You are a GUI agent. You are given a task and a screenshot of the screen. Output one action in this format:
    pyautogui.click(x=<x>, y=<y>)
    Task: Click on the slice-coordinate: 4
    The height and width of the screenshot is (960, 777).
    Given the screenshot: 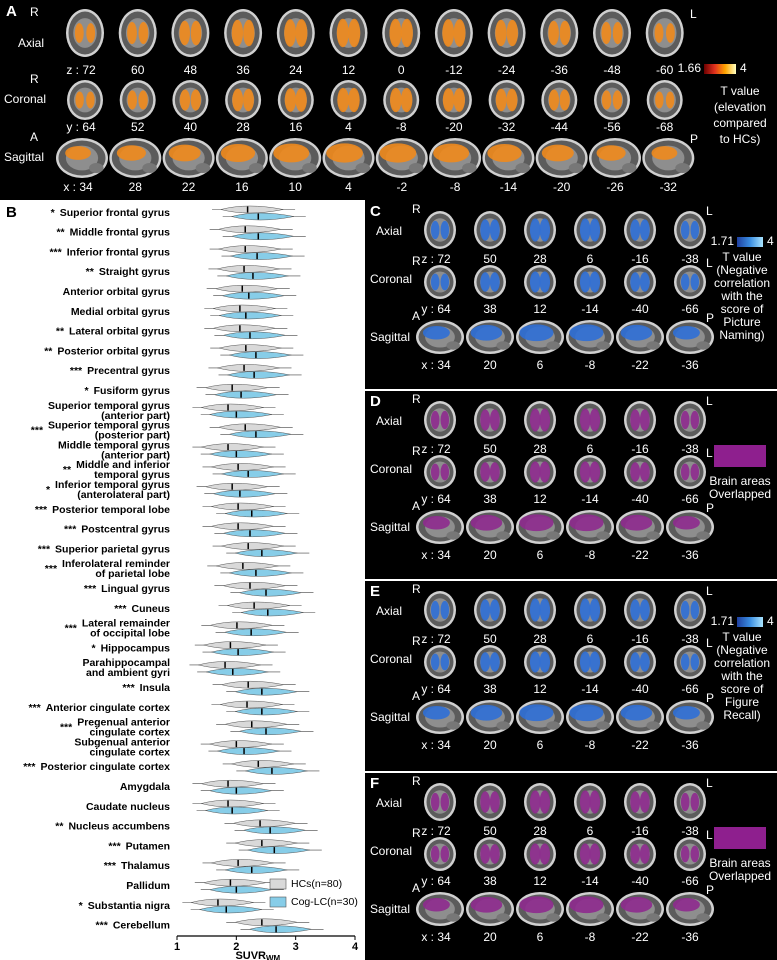 What is the action you would take?
    pyautogui.click(x=348, y=187)
    